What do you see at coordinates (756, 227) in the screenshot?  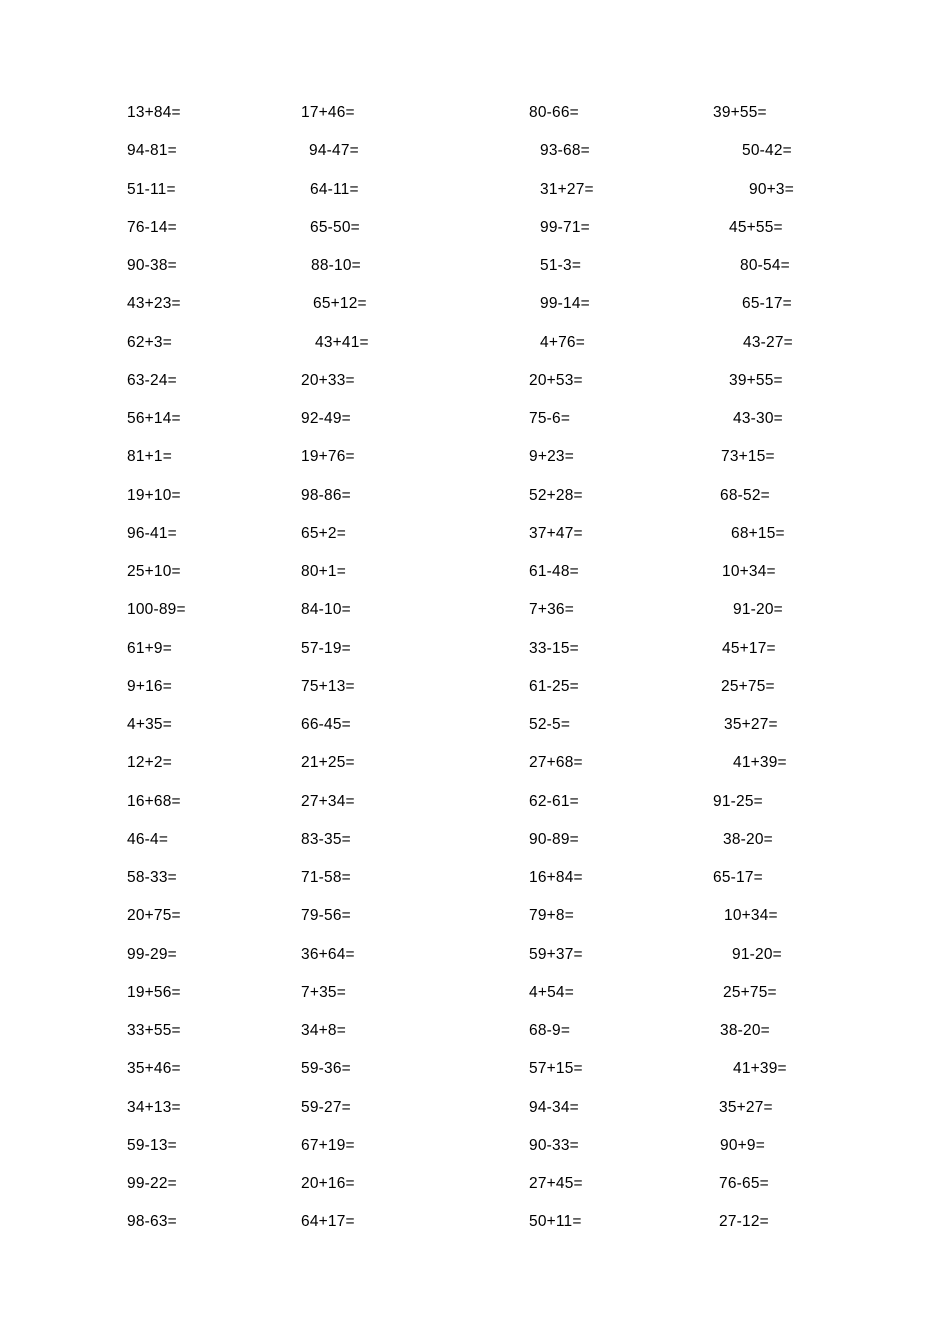 I see `math-problem: 45+55=` at bounding box center [756, 227].